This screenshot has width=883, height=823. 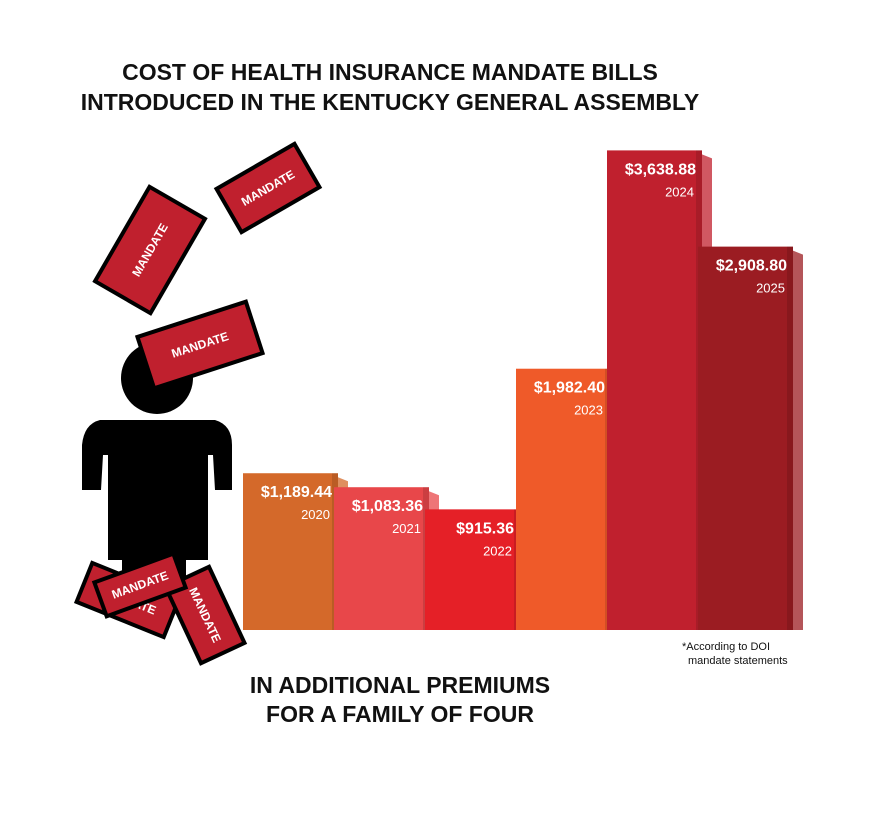 I want to click on footnote: *According to DOI, so click(x=726, y=647).